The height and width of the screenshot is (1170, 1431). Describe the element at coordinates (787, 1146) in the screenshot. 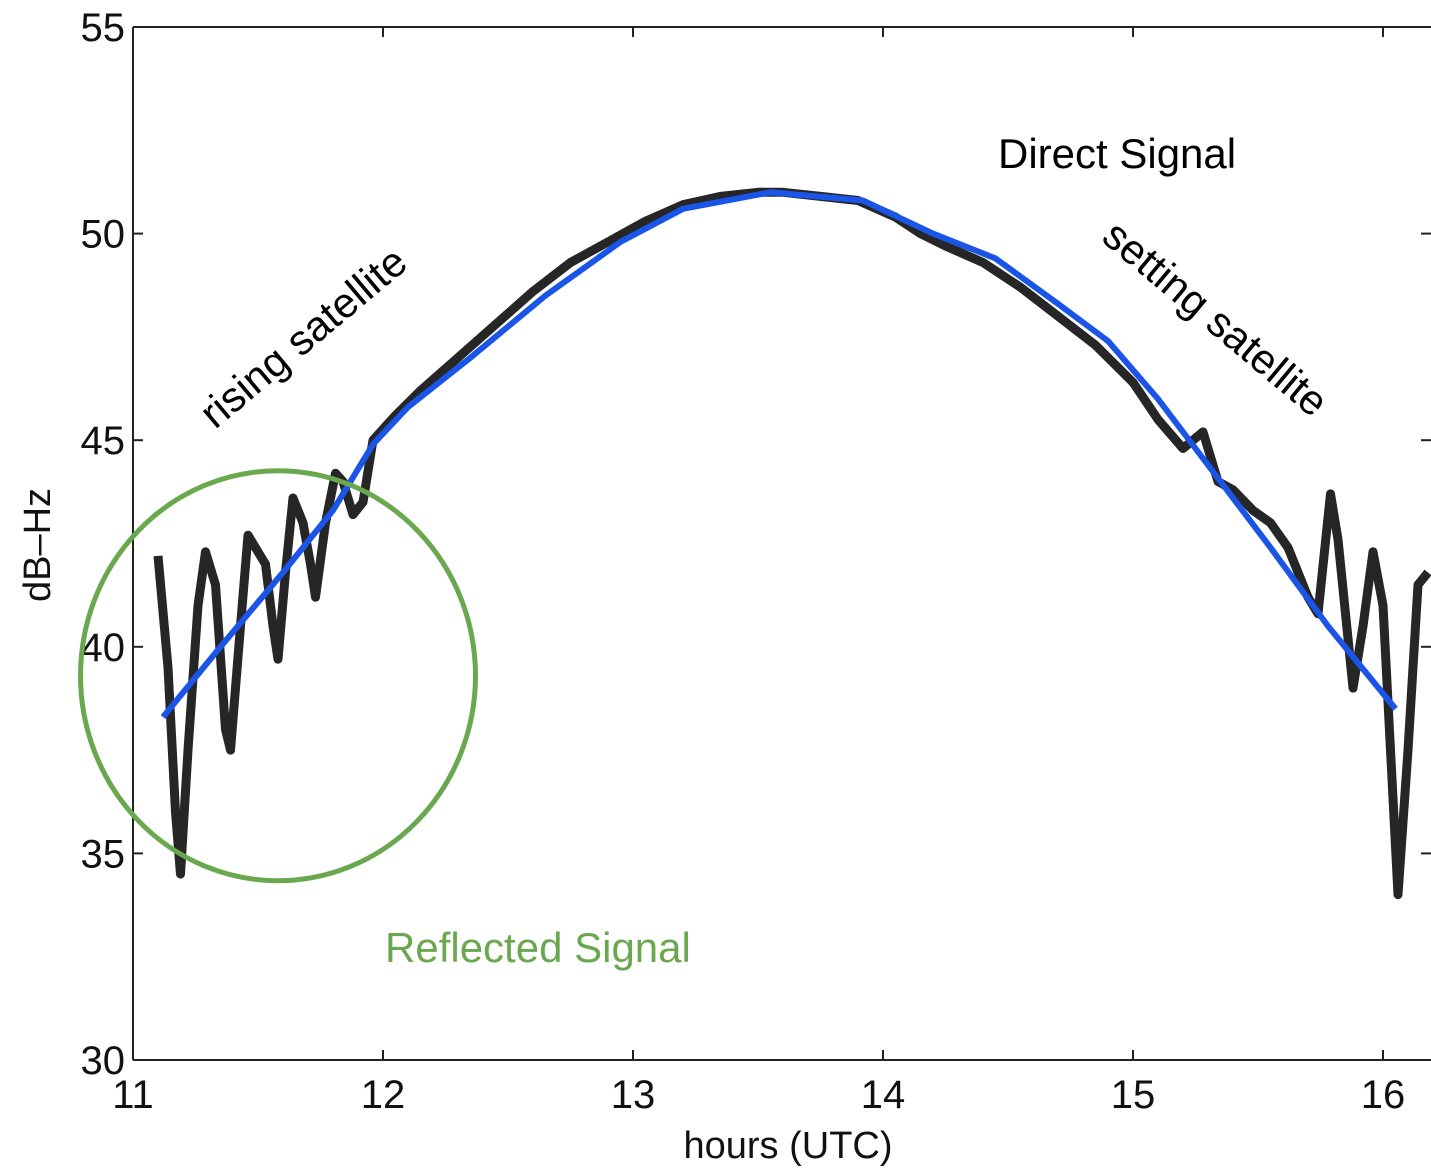

I see `x-axis-label: hours (UTC)` at that location.